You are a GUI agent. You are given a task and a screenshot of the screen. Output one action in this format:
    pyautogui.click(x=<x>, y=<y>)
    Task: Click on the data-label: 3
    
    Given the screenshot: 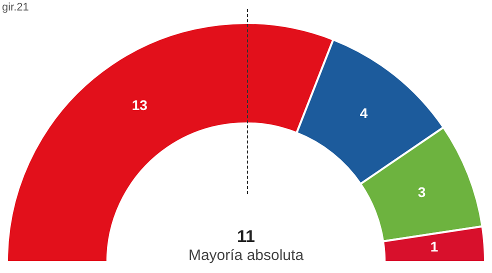 What is the action you would take?
    pyautogui.click(x=422, y=192)
    